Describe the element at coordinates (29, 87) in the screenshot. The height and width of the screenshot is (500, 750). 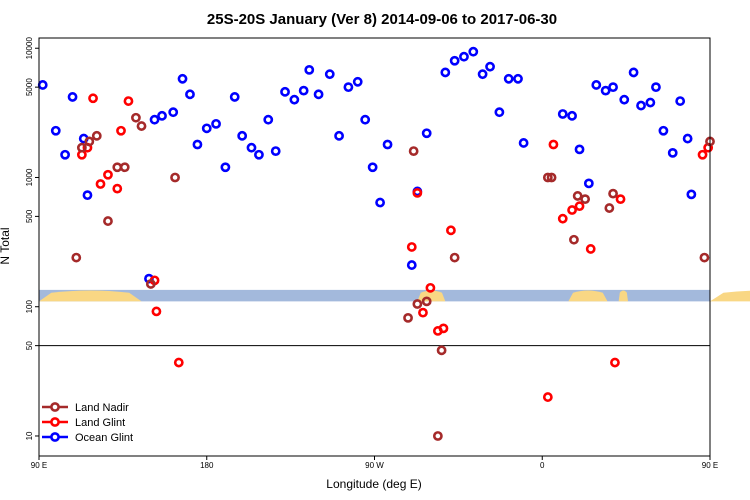
I see `y-tick-label: 5000` at that location.